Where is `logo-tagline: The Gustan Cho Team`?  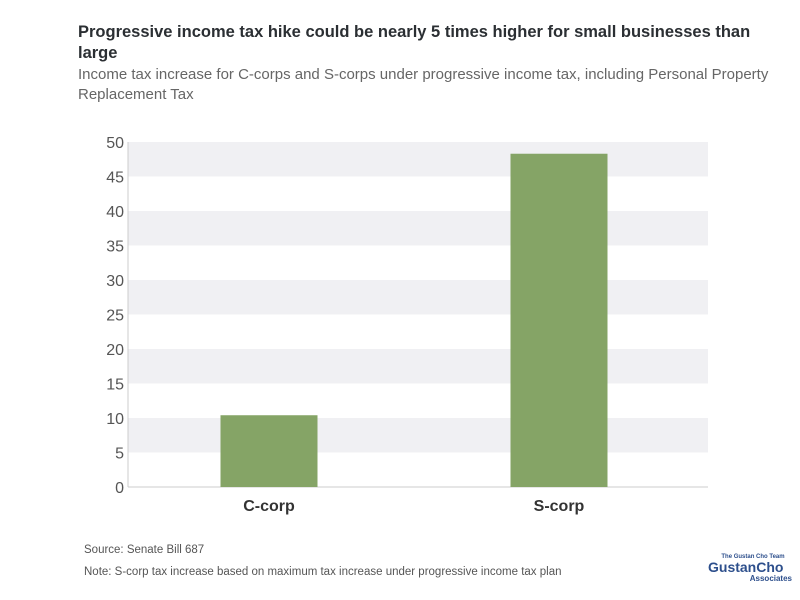
logo-tagline: The Gustan Cho Team is located at coordinates (753, 557).